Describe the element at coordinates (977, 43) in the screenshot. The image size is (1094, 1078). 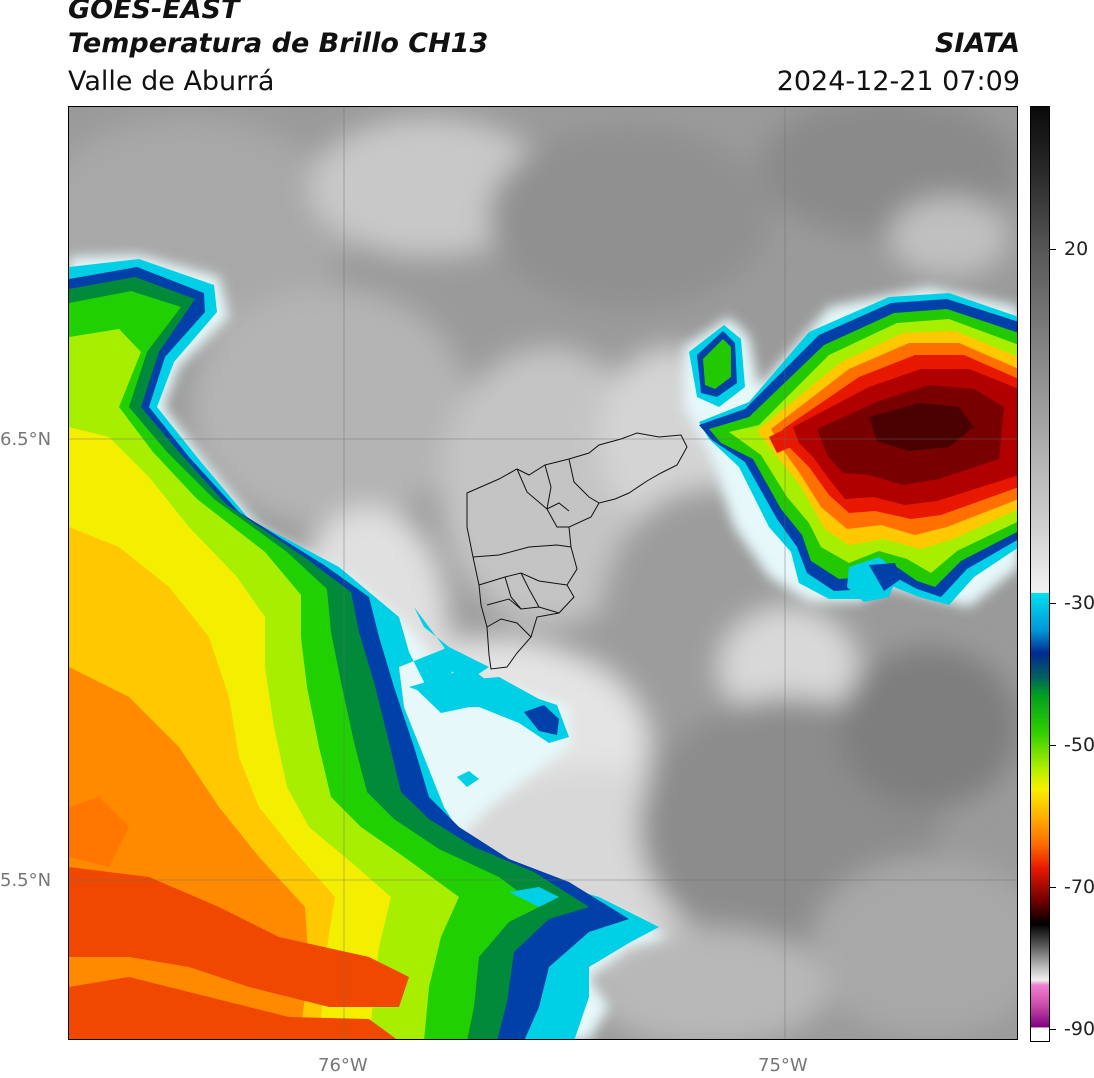
I see `agency-label: SIATA` at that location.